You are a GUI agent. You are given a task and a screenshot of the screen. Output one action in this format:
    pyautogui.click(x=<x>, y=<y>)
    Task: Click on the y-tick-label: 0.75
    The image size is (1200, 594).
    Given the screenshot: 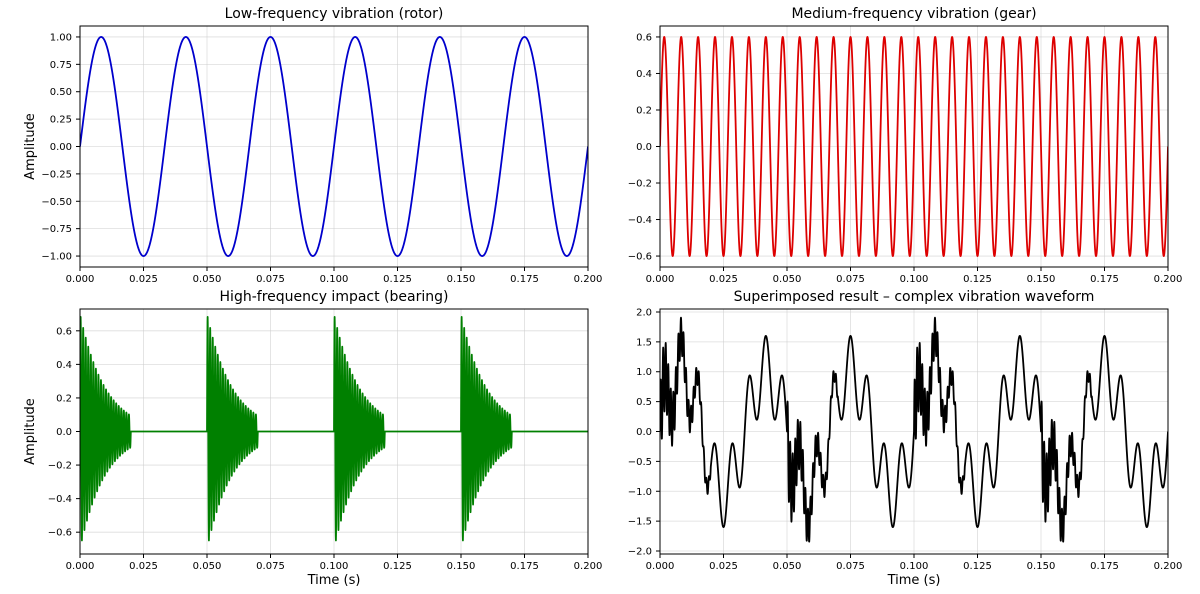 What is the action you would take?
    pyautogui.click(x=61, y=65)
    